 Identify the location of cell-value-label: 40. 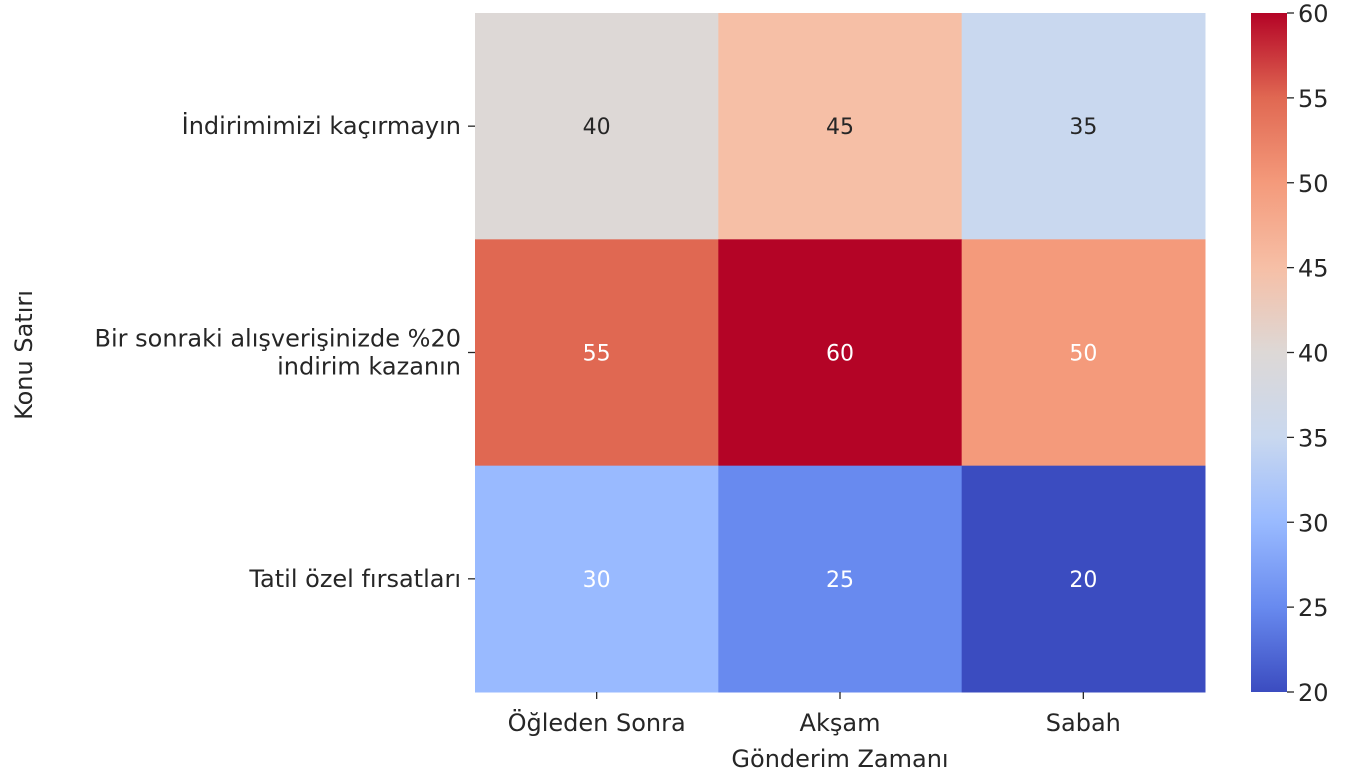
(597, 127).